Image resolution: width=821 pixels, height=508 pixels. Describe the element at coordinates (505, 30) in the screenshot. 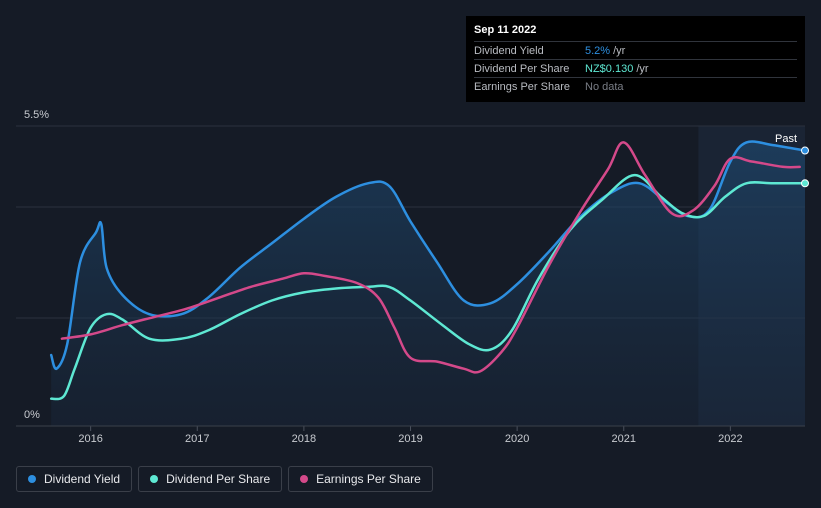

I see `tooltip-date: Sep 11 2022` at that location.